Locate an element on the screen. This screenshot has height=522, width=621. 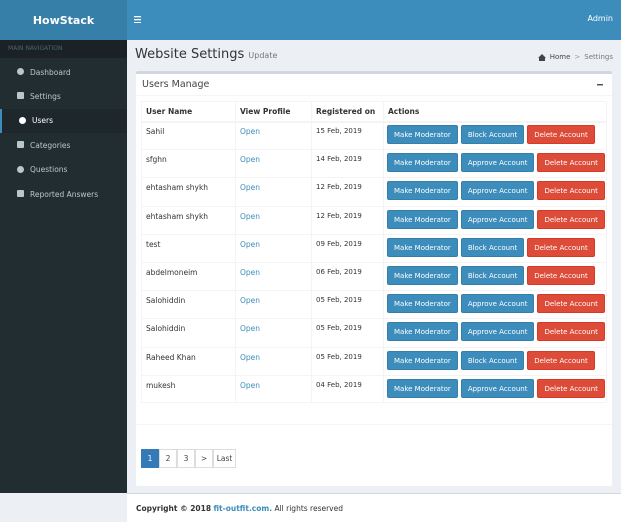
breadcrumb: Home > Settings is located at coordinates (575, 57).